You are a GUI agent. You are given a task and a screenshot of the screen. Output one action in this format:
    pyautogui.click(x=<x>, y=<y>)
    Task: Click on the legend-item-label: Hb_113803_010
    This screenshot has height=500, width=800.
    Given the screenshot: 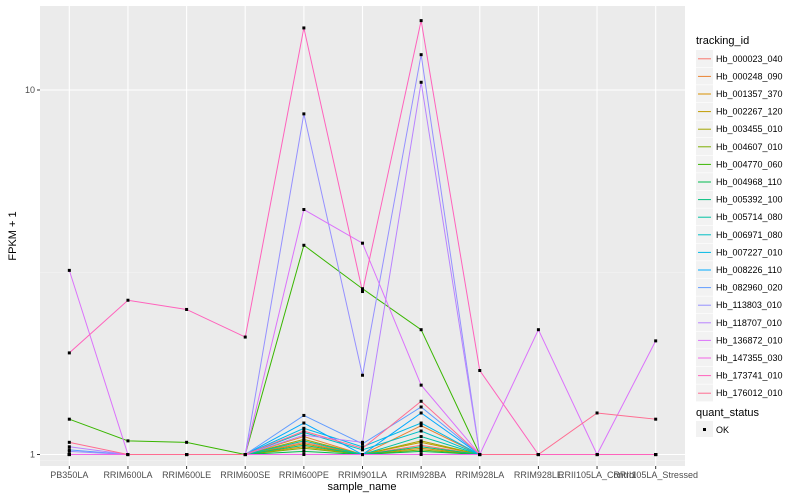 What is the action you would take?
    pyautogui.click(x=749, y=305)
    